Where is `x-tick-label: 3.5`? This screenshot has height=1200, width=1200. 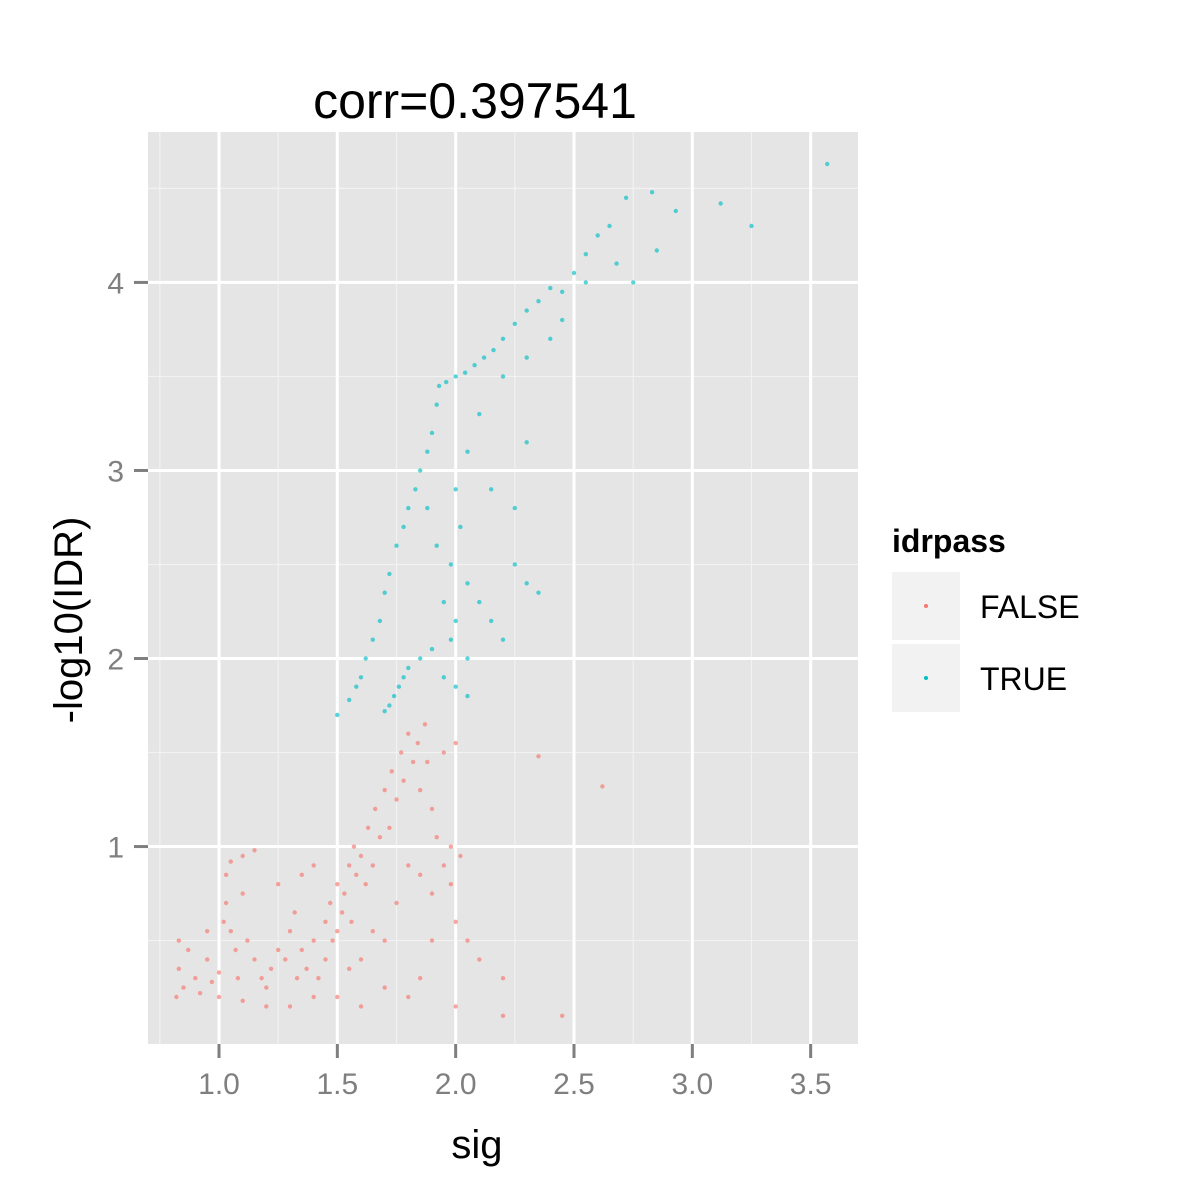
x-tick-label: 3.5 is located at coordinates (811, 1084).